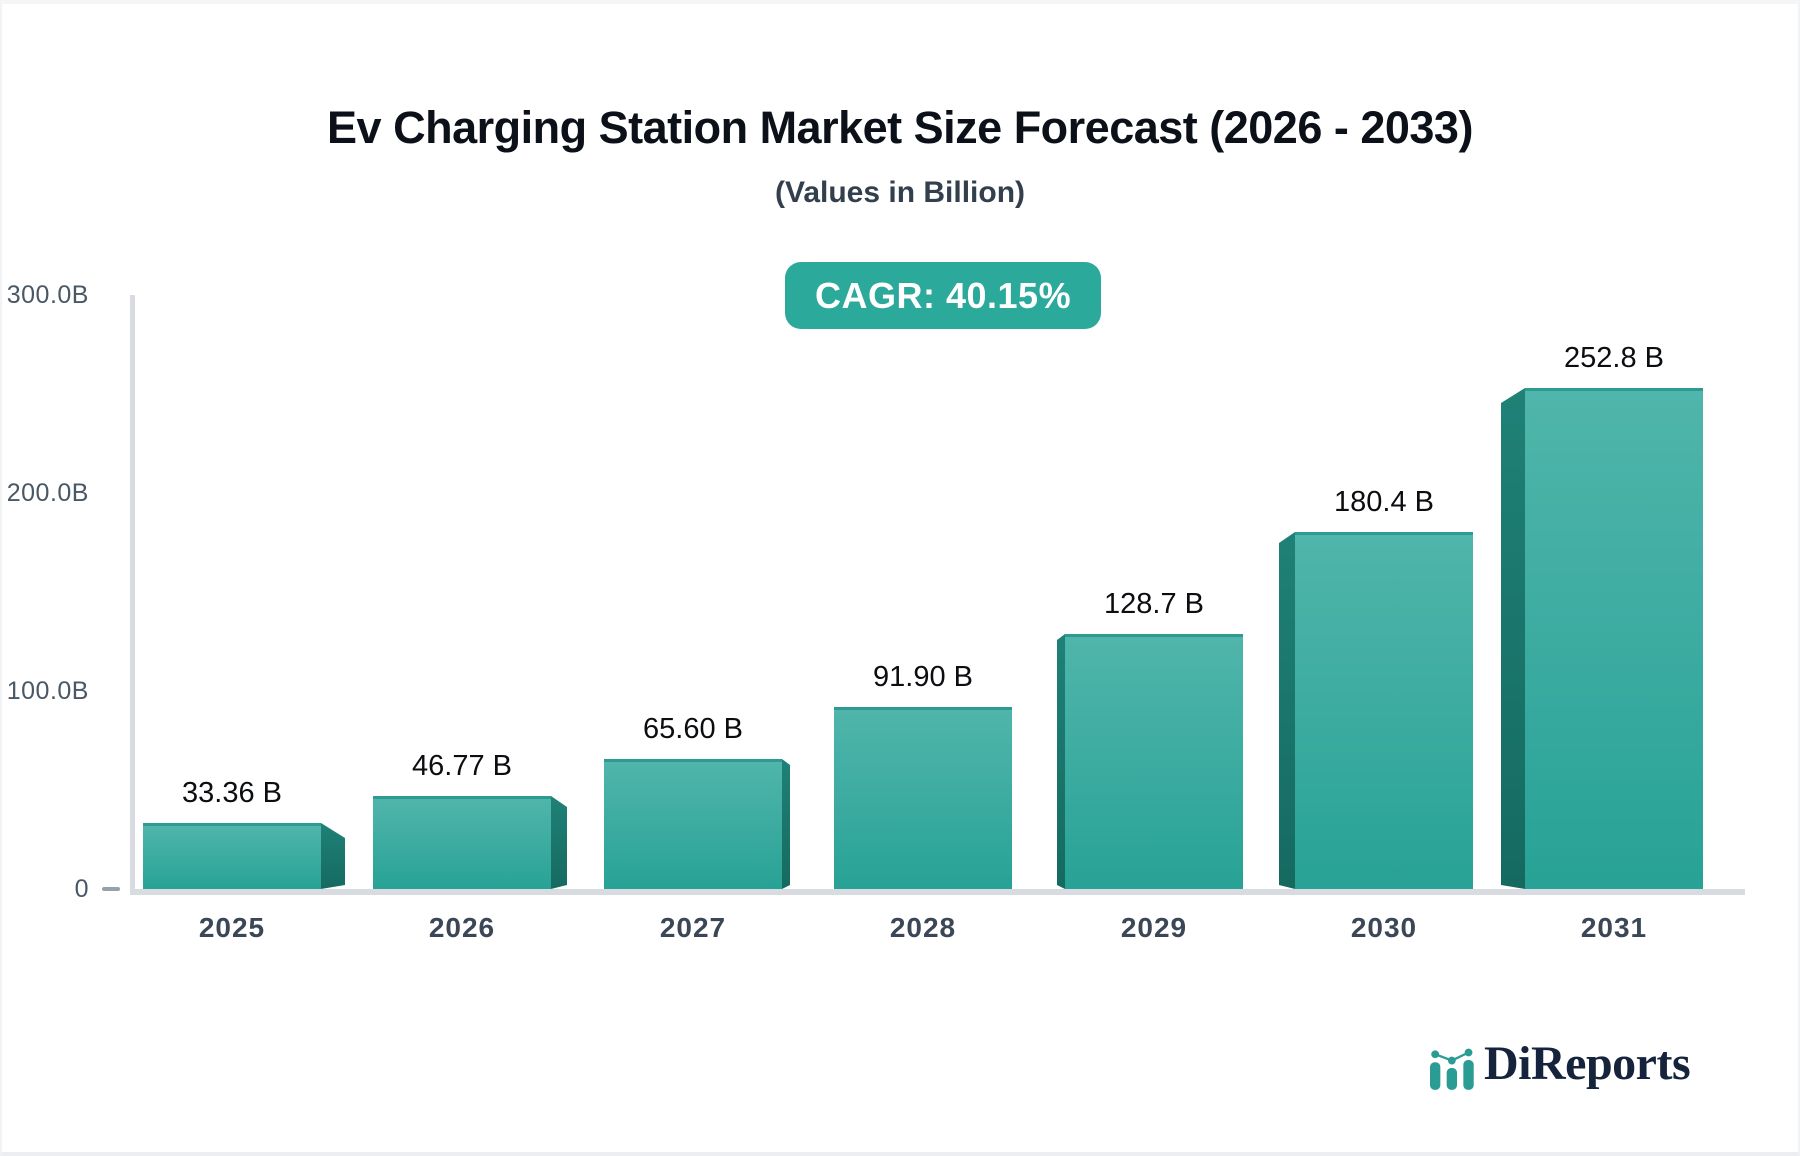 The height and width of the screenshot is (1156, 1800). Describe the element at coordinates (693, 729) in the screenshot. I see `bar-value-label: 65.60 B` at that location.